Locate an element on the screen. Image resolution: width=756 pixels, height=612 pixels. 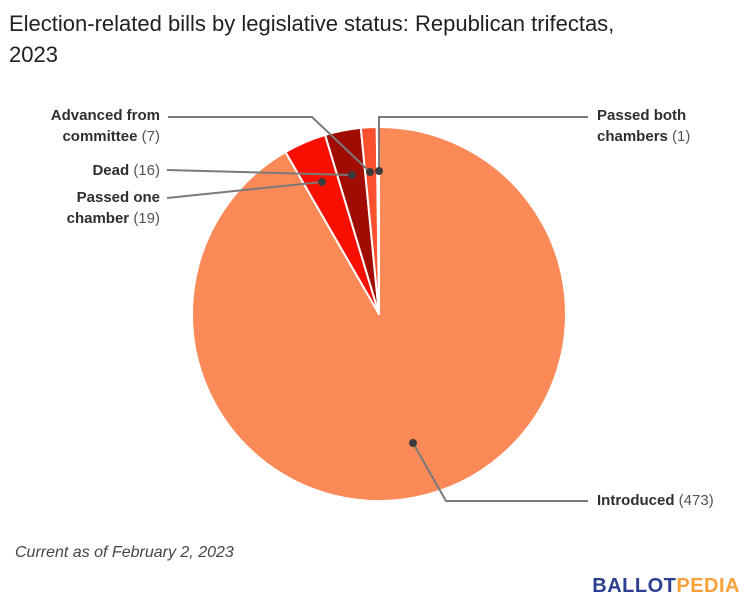
leader-line-dead is located at coordinates (259, 172).